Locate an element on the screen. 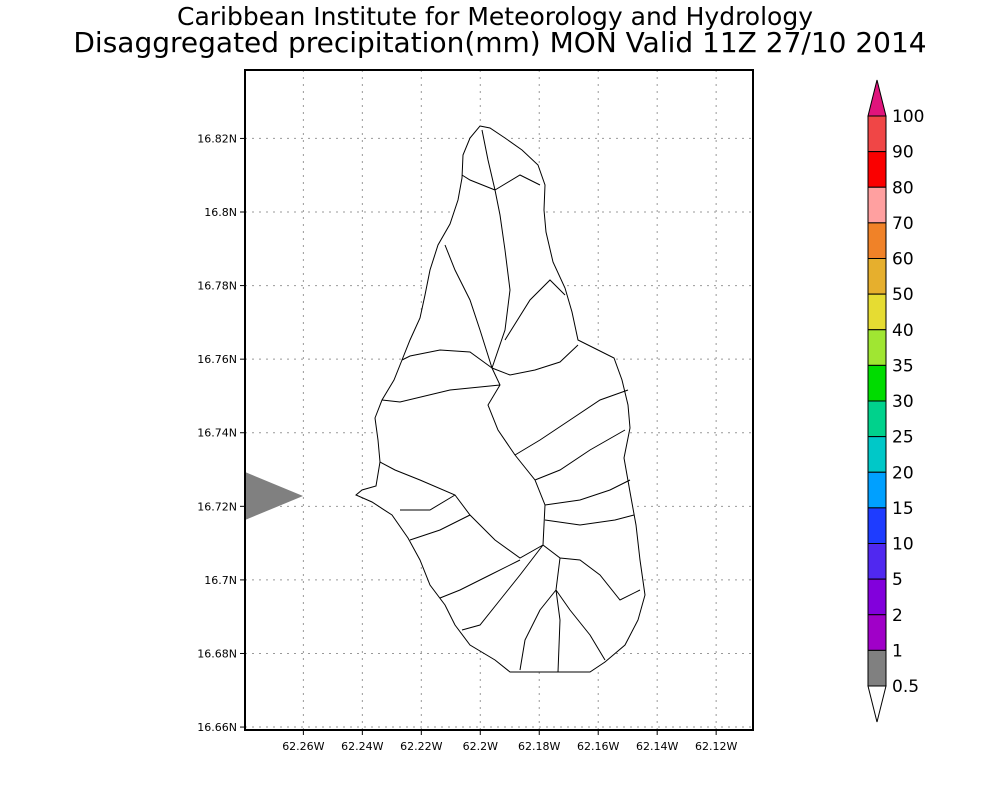 The height and width of the screenshot is (800, 1000). colorbar-under-arrow is located at coordinates (877, 704).